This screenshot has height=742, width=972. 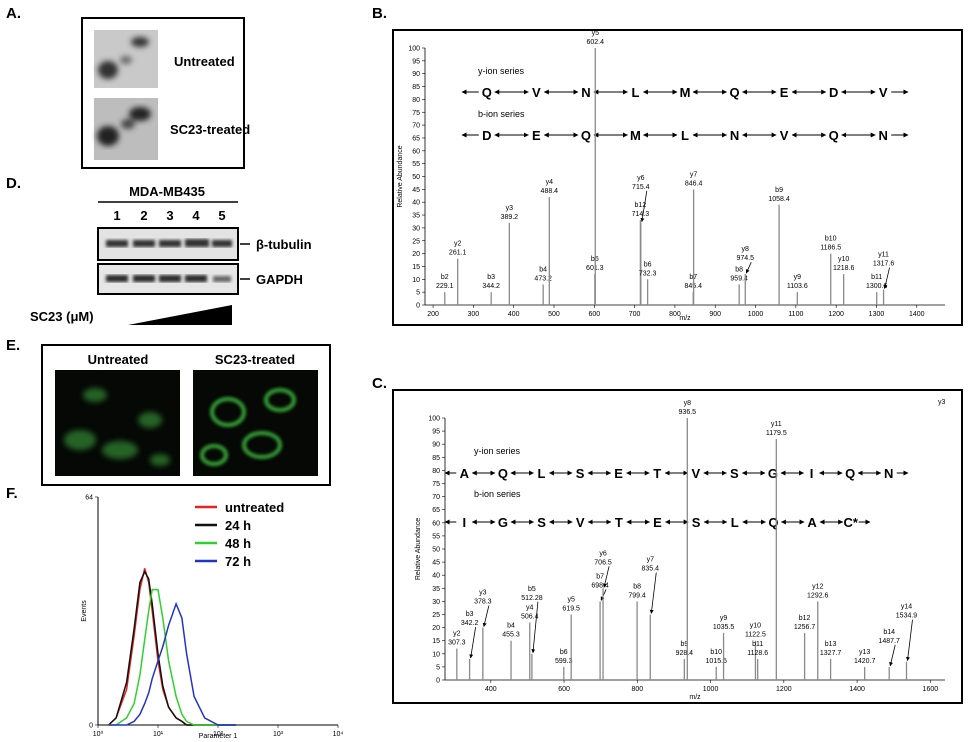 What do you see at coordinates (784, 689) in the screenshot?
I see `x-tick-label: 1200` at bounding box center [784, 689].